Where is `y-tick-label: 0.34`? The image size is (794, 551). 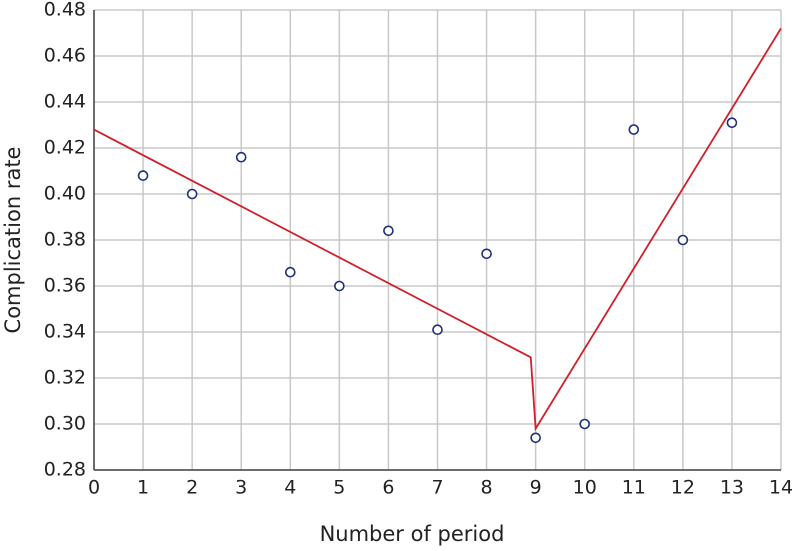 y-tick-label: 0.34 is located at coordinates (65, 332).